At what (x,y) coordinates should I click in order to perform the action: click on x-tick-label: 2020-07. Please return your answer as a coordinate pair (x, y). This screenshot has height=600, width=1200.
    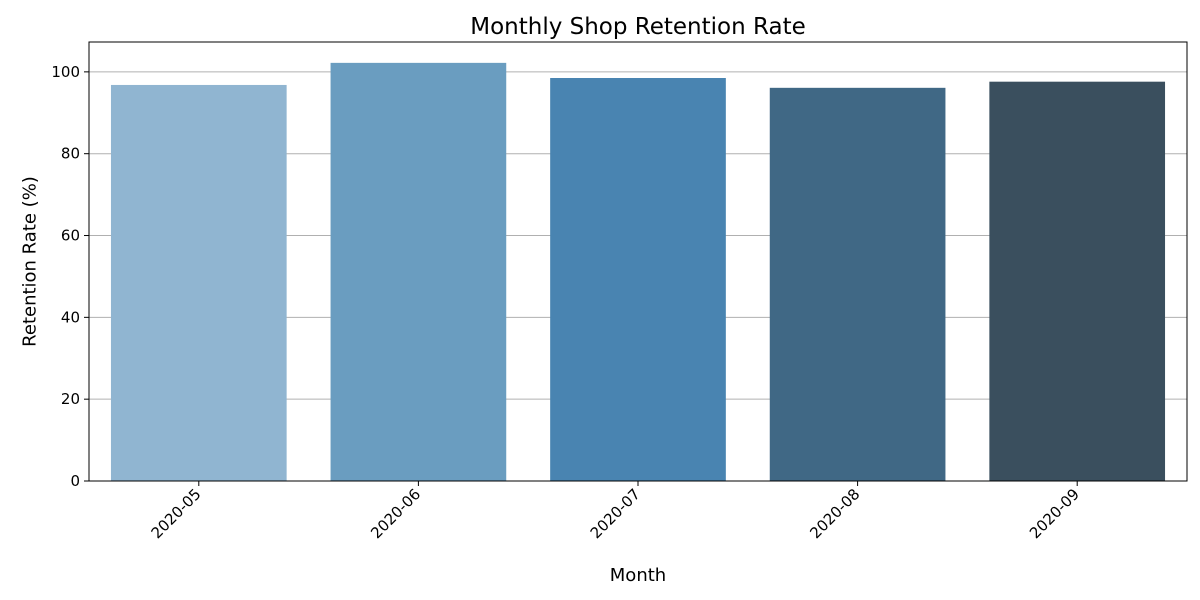
    Looking at the image, I should click on (615, 513).